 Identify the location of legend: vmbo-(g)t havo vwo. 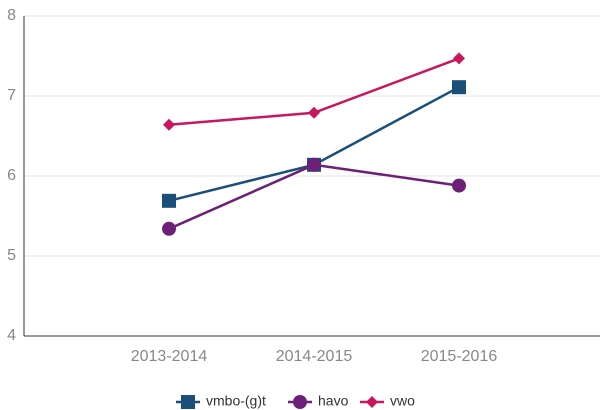
(295, 401).